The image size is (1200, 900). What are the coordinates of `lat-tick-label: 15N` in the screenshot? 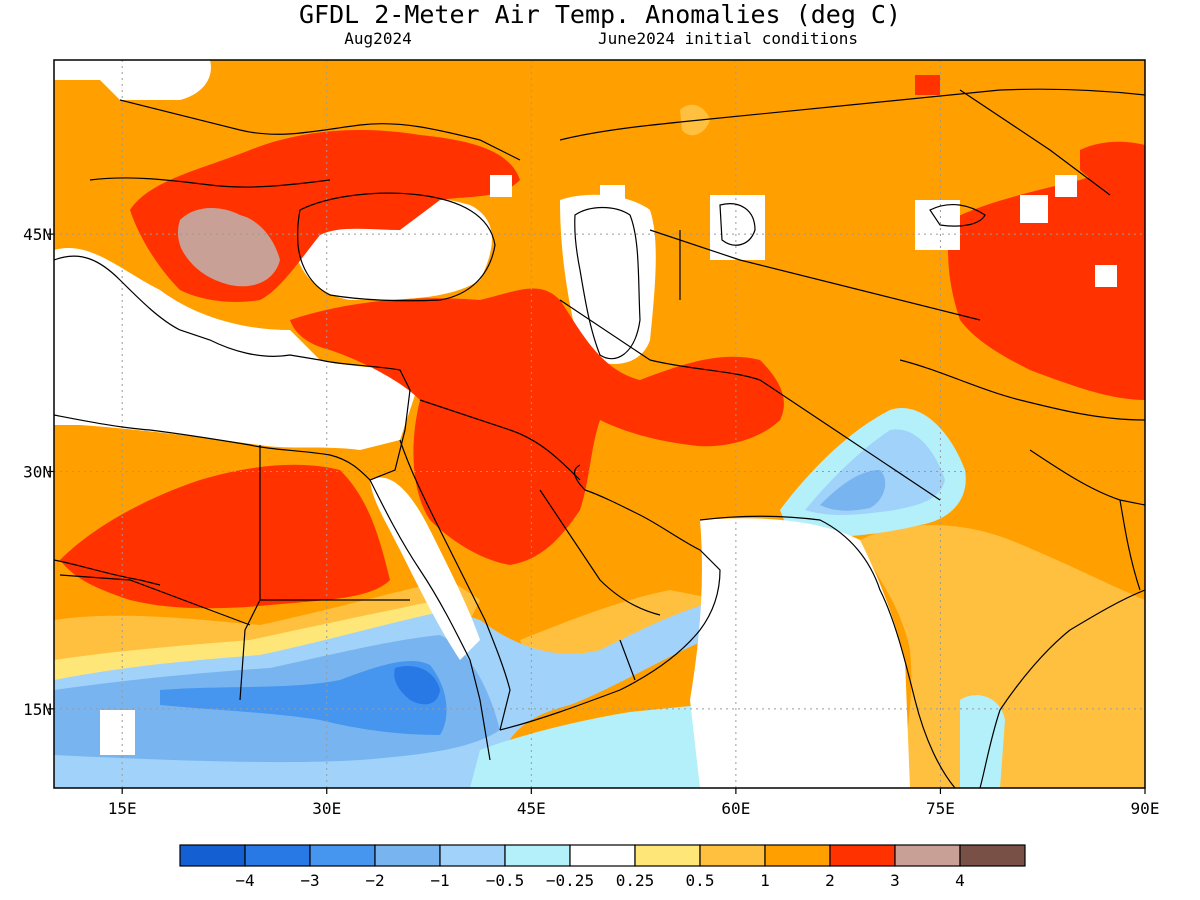 It's located at (37, 709).